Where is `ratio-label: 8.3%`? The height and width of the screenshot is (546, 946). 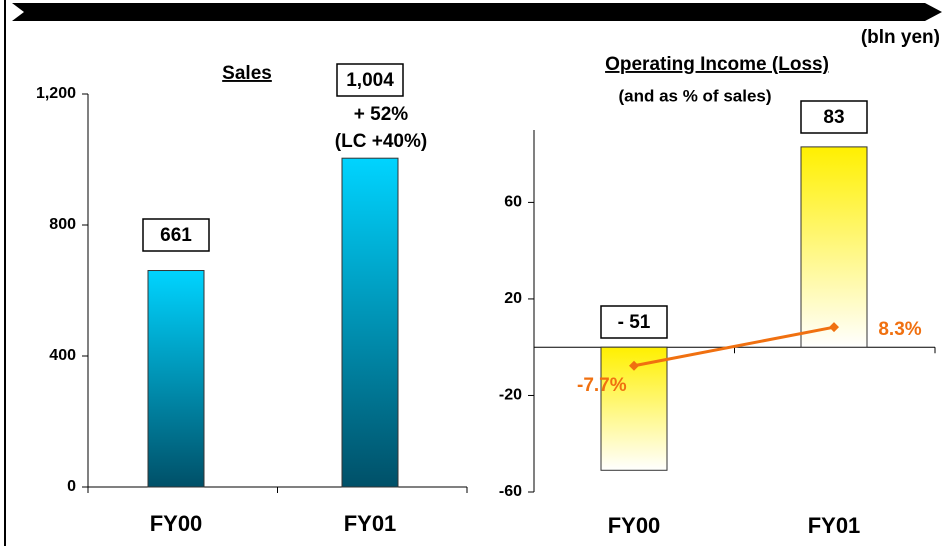
ratio-label: 8.3% is located at coordinates (899, 329).